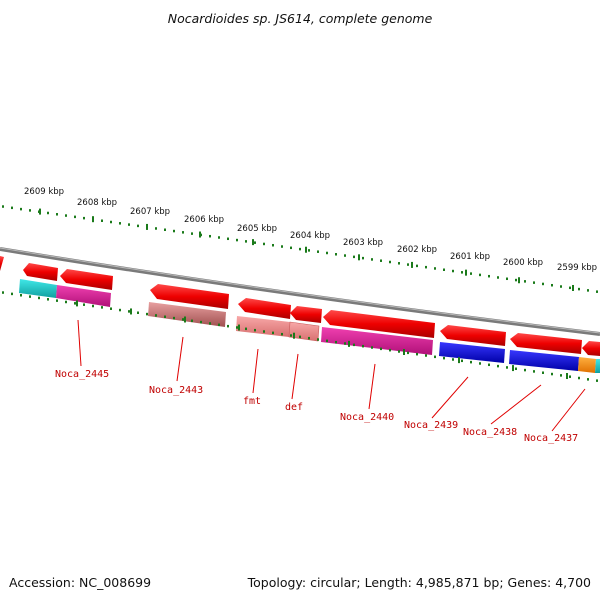 The width and height of the screenshot is (600, 600). What do you see at coordinates (252, 401) in the screenshot?
I see `gene-label: fmt` at bounding box center [252, 401].